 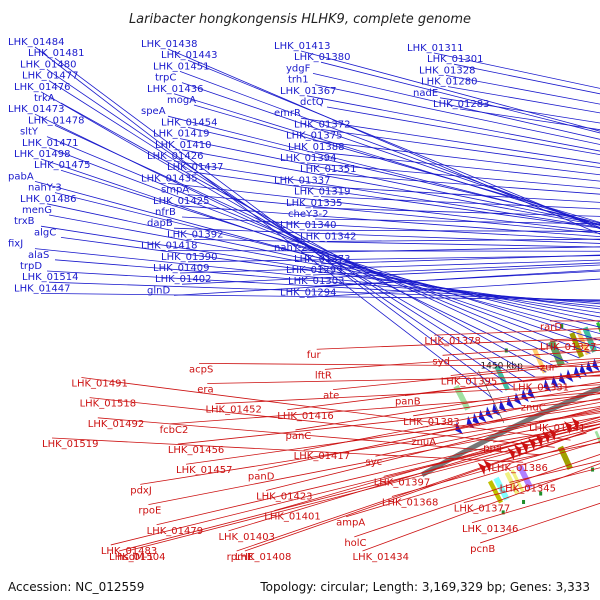 What do you see at coordinates (302, 180) in the screenshot?
I see `forward-gene-label: LHK_01337` at bounding box center [302, 180].